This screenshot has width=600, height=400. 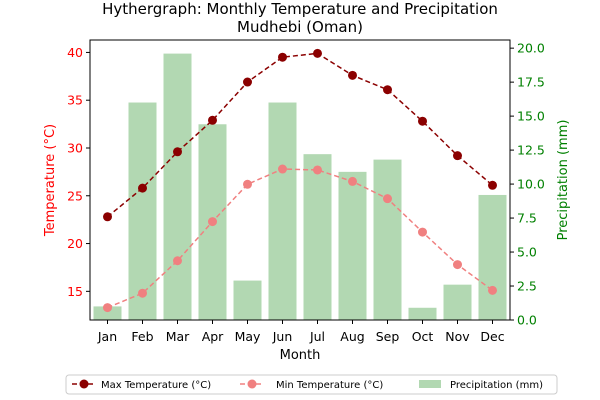 What do you see at coordinates (352, 181) in the screenshot?
I see `min-temp-point-aug` at bounding box center [352, 181].